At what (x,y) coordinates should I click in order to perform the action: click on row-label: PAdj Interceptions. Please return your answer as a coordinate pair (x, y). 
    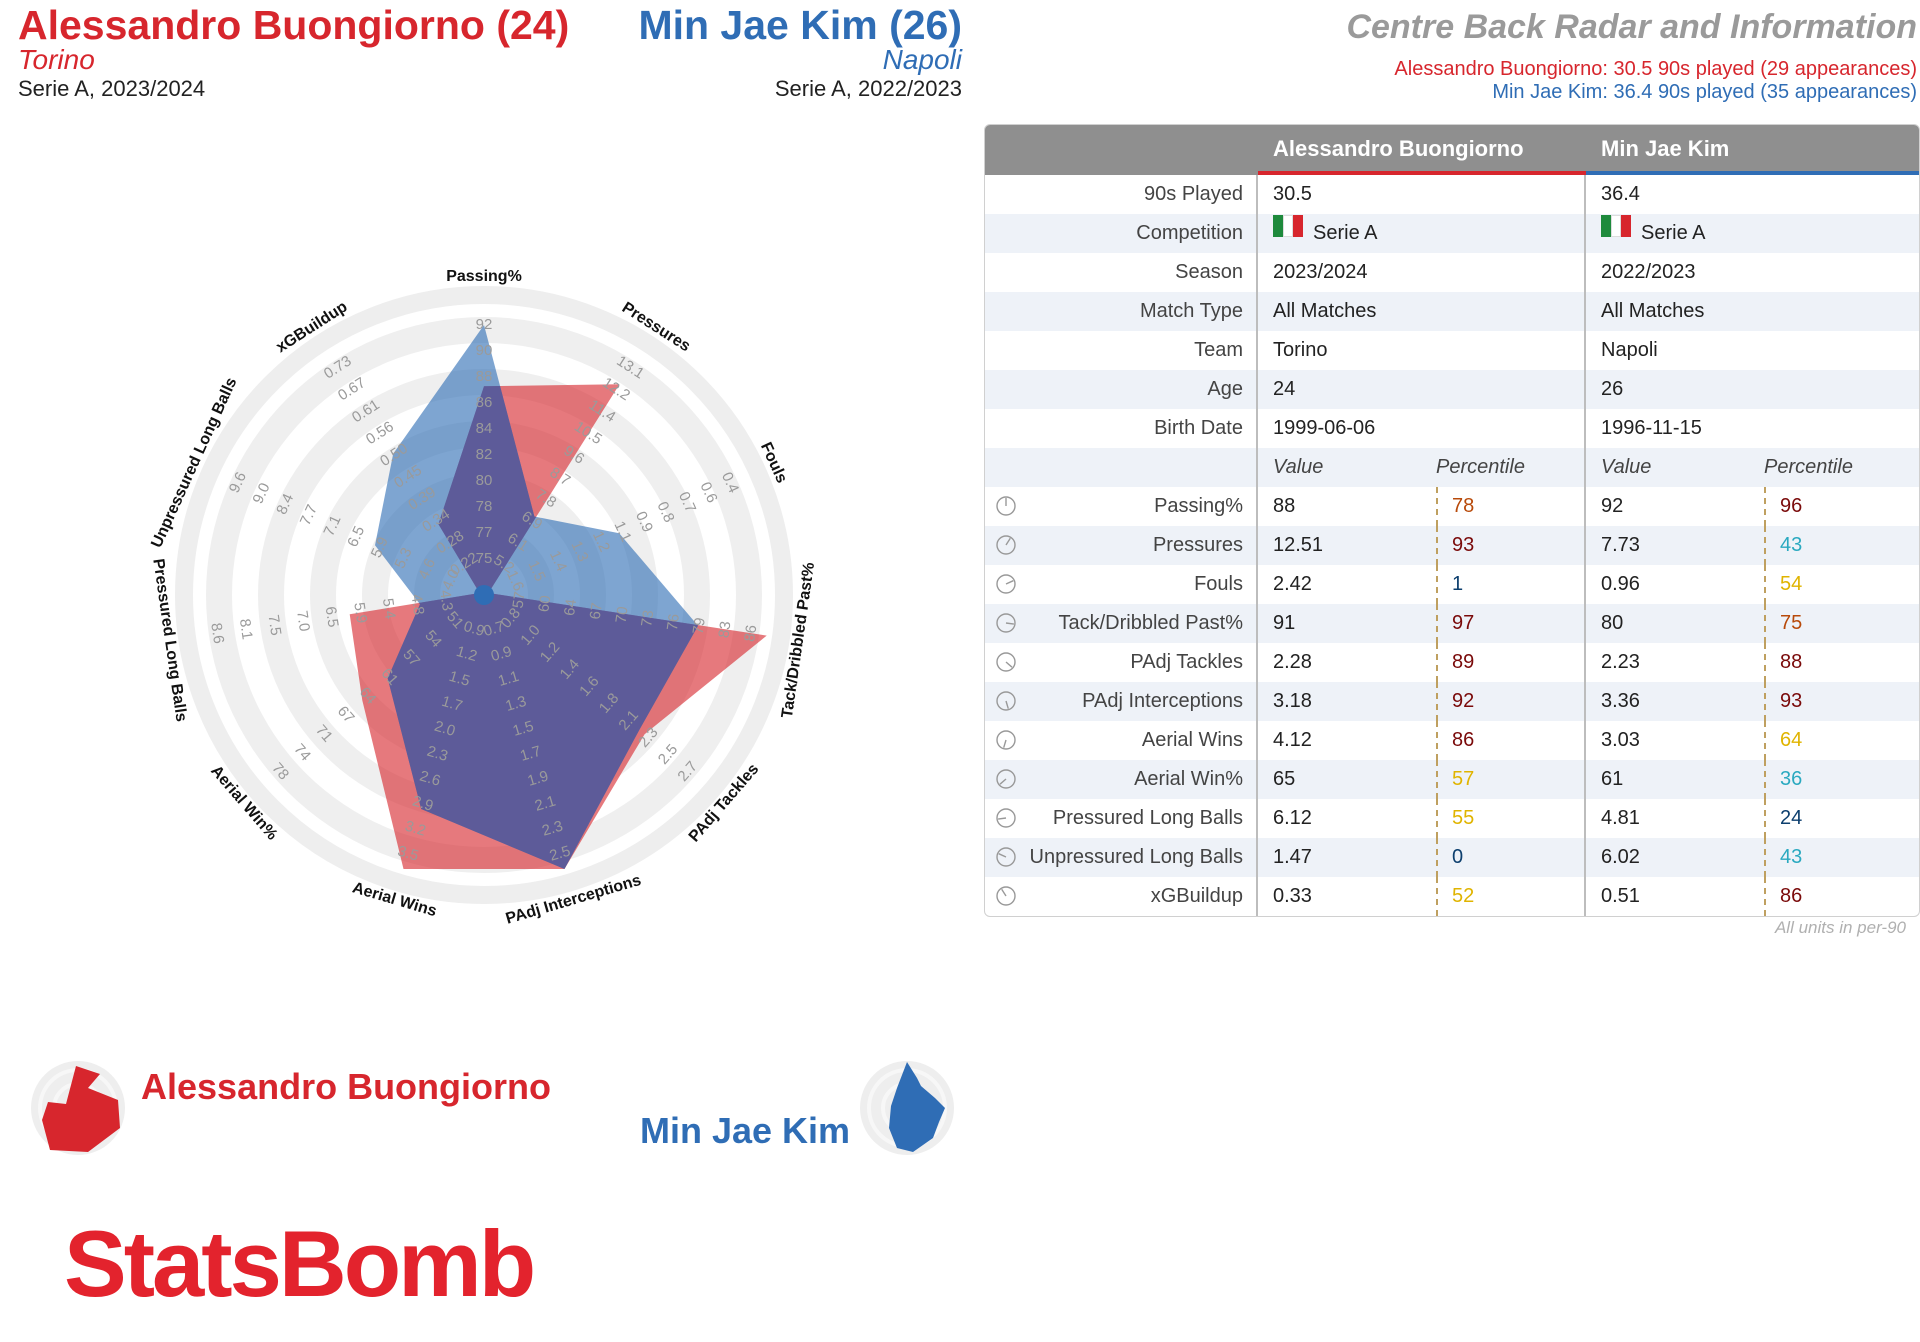
    Looking at the image, I should click on (1121, 701).